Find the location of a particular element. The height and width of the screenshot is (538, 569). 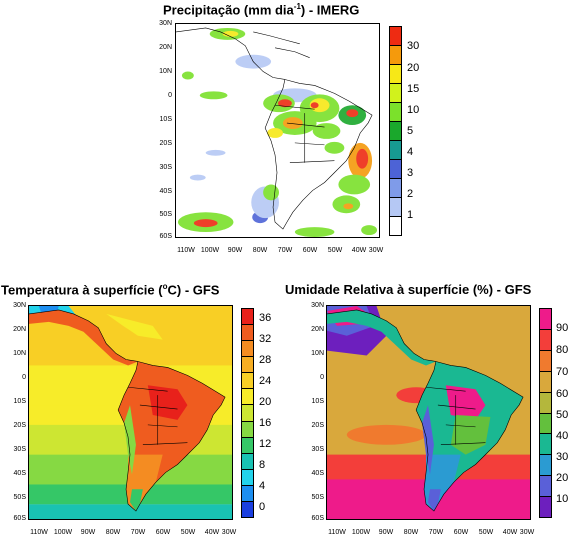

precip-coastlines is located at coordinates (274, 128).